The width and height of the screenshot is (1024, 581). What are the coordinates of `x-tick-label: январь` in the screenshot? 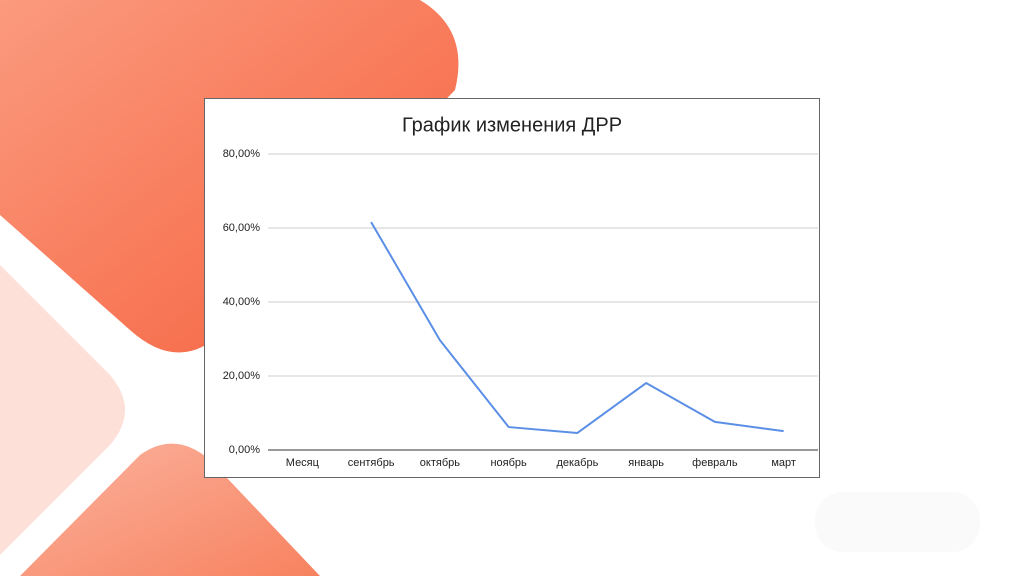 It's located at (646, 463).